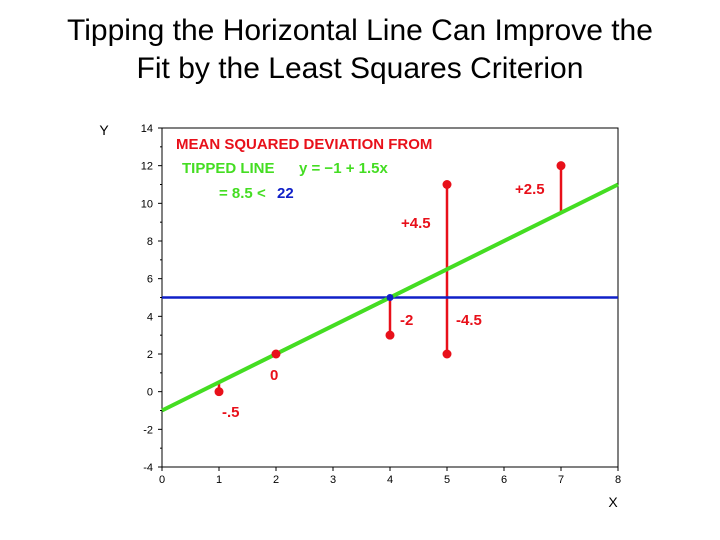 This screenshot has width=720, height=540. I want to click on y-tick-label: 10, so click(147, 204).